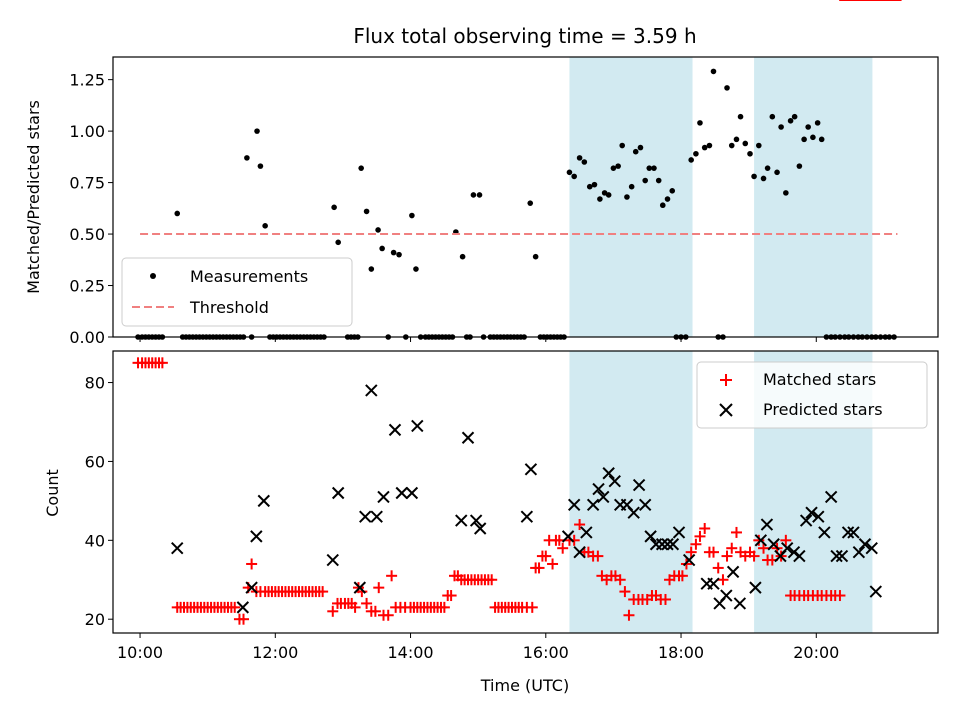 The image size is (960, 724). I want to click on top-y-tick-label: 1.25, so click(87, 80).